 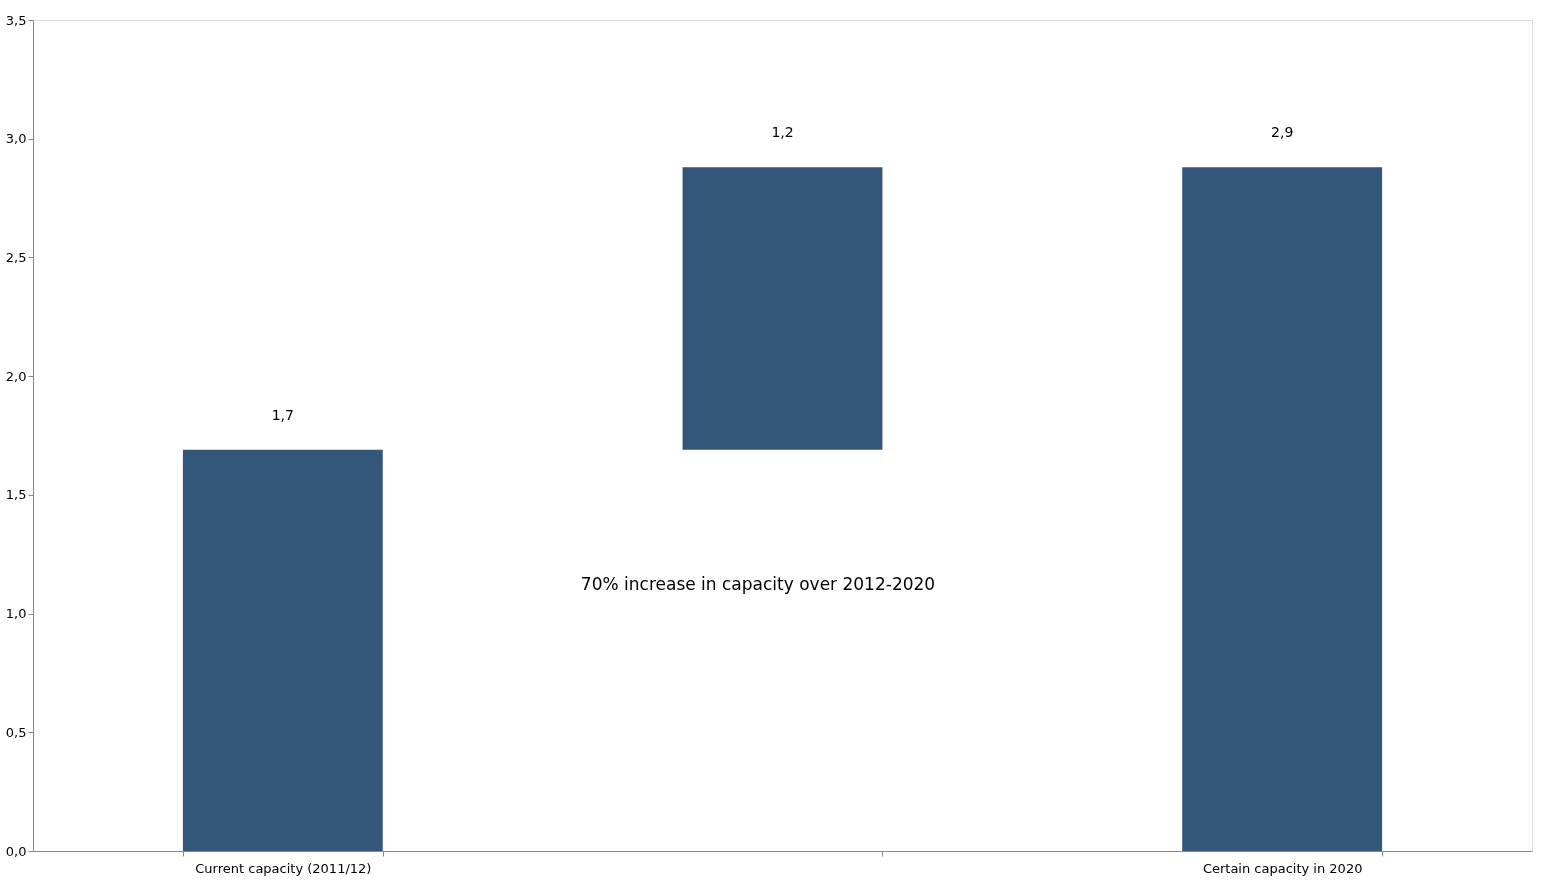 I want to click on y-tick-label: 1,0, so click(x=16, y=614).